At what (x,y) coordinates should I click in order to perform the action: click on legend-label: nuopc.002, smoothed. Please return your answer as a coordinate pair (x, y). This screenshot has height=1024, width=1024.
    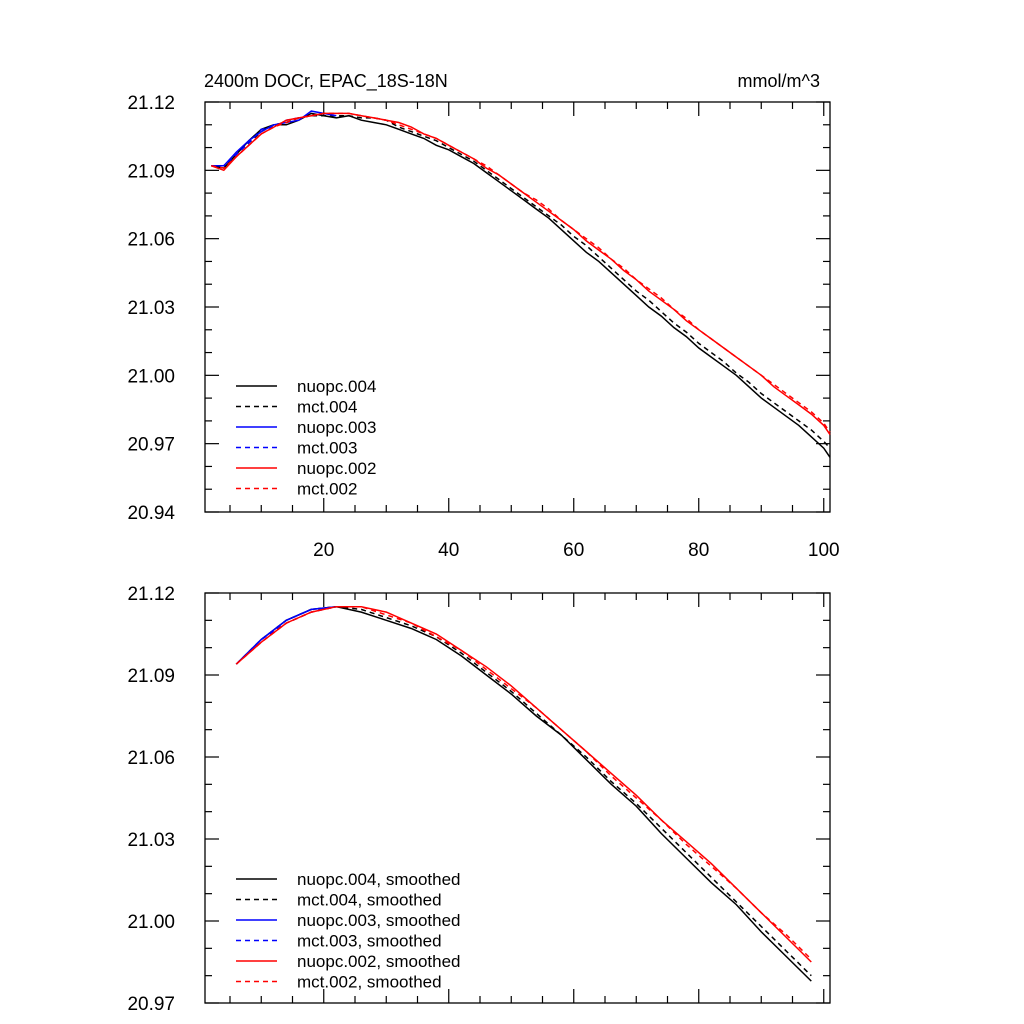
    Looking at the image, I should click on (379, 961).